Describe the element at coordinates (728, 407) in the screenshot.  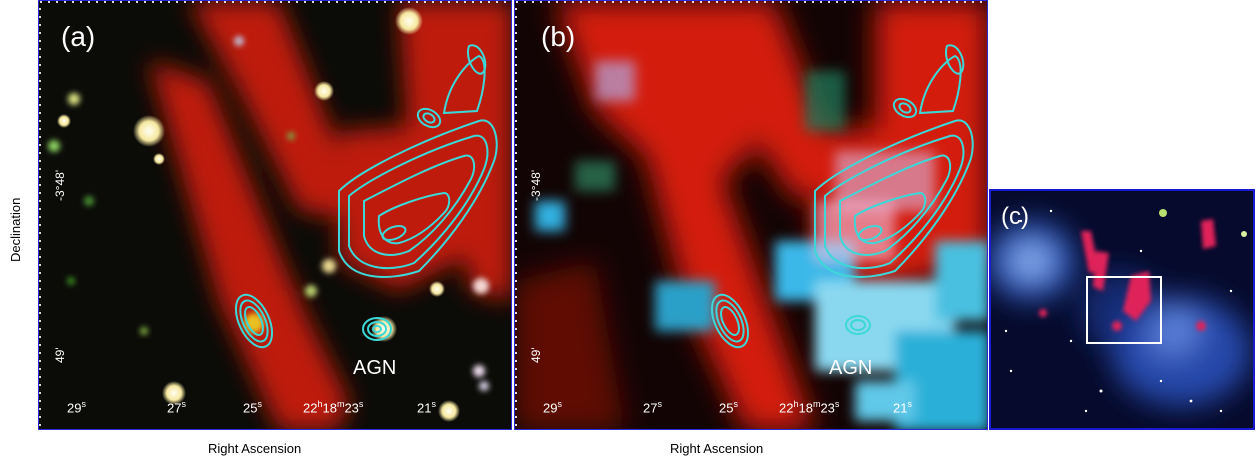
I see `ra-tick-25-b: 25s` at that location.